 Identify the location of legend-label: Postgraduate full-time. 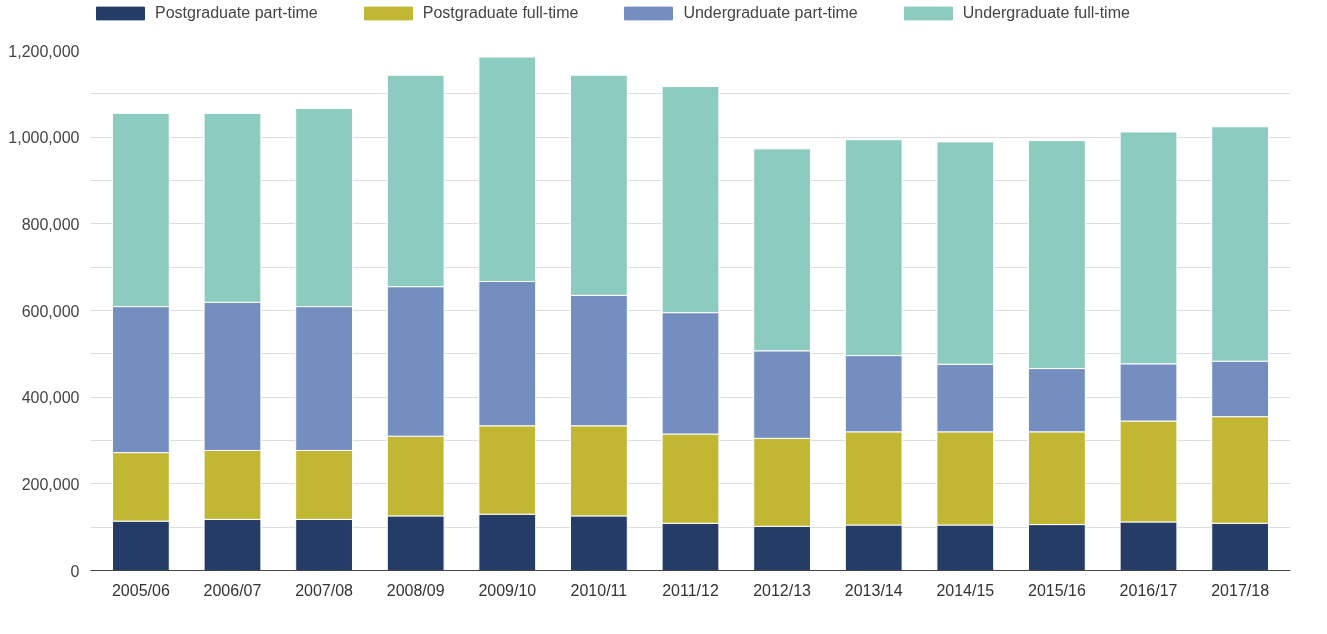
(500, 13).